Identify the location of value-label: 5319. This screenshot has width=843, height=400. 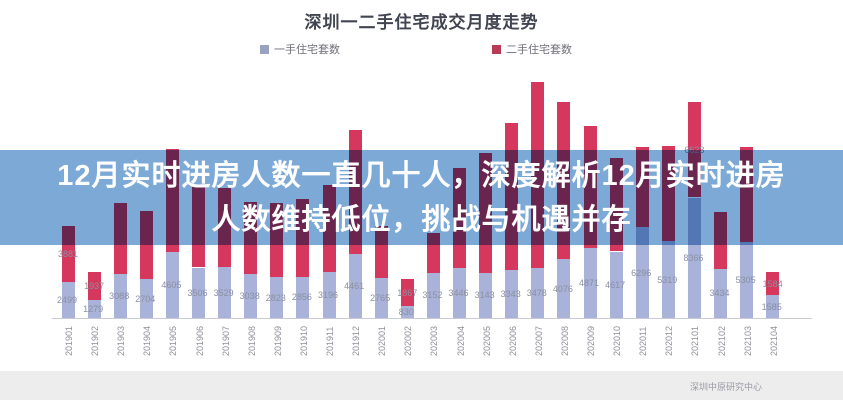
(667, 279).